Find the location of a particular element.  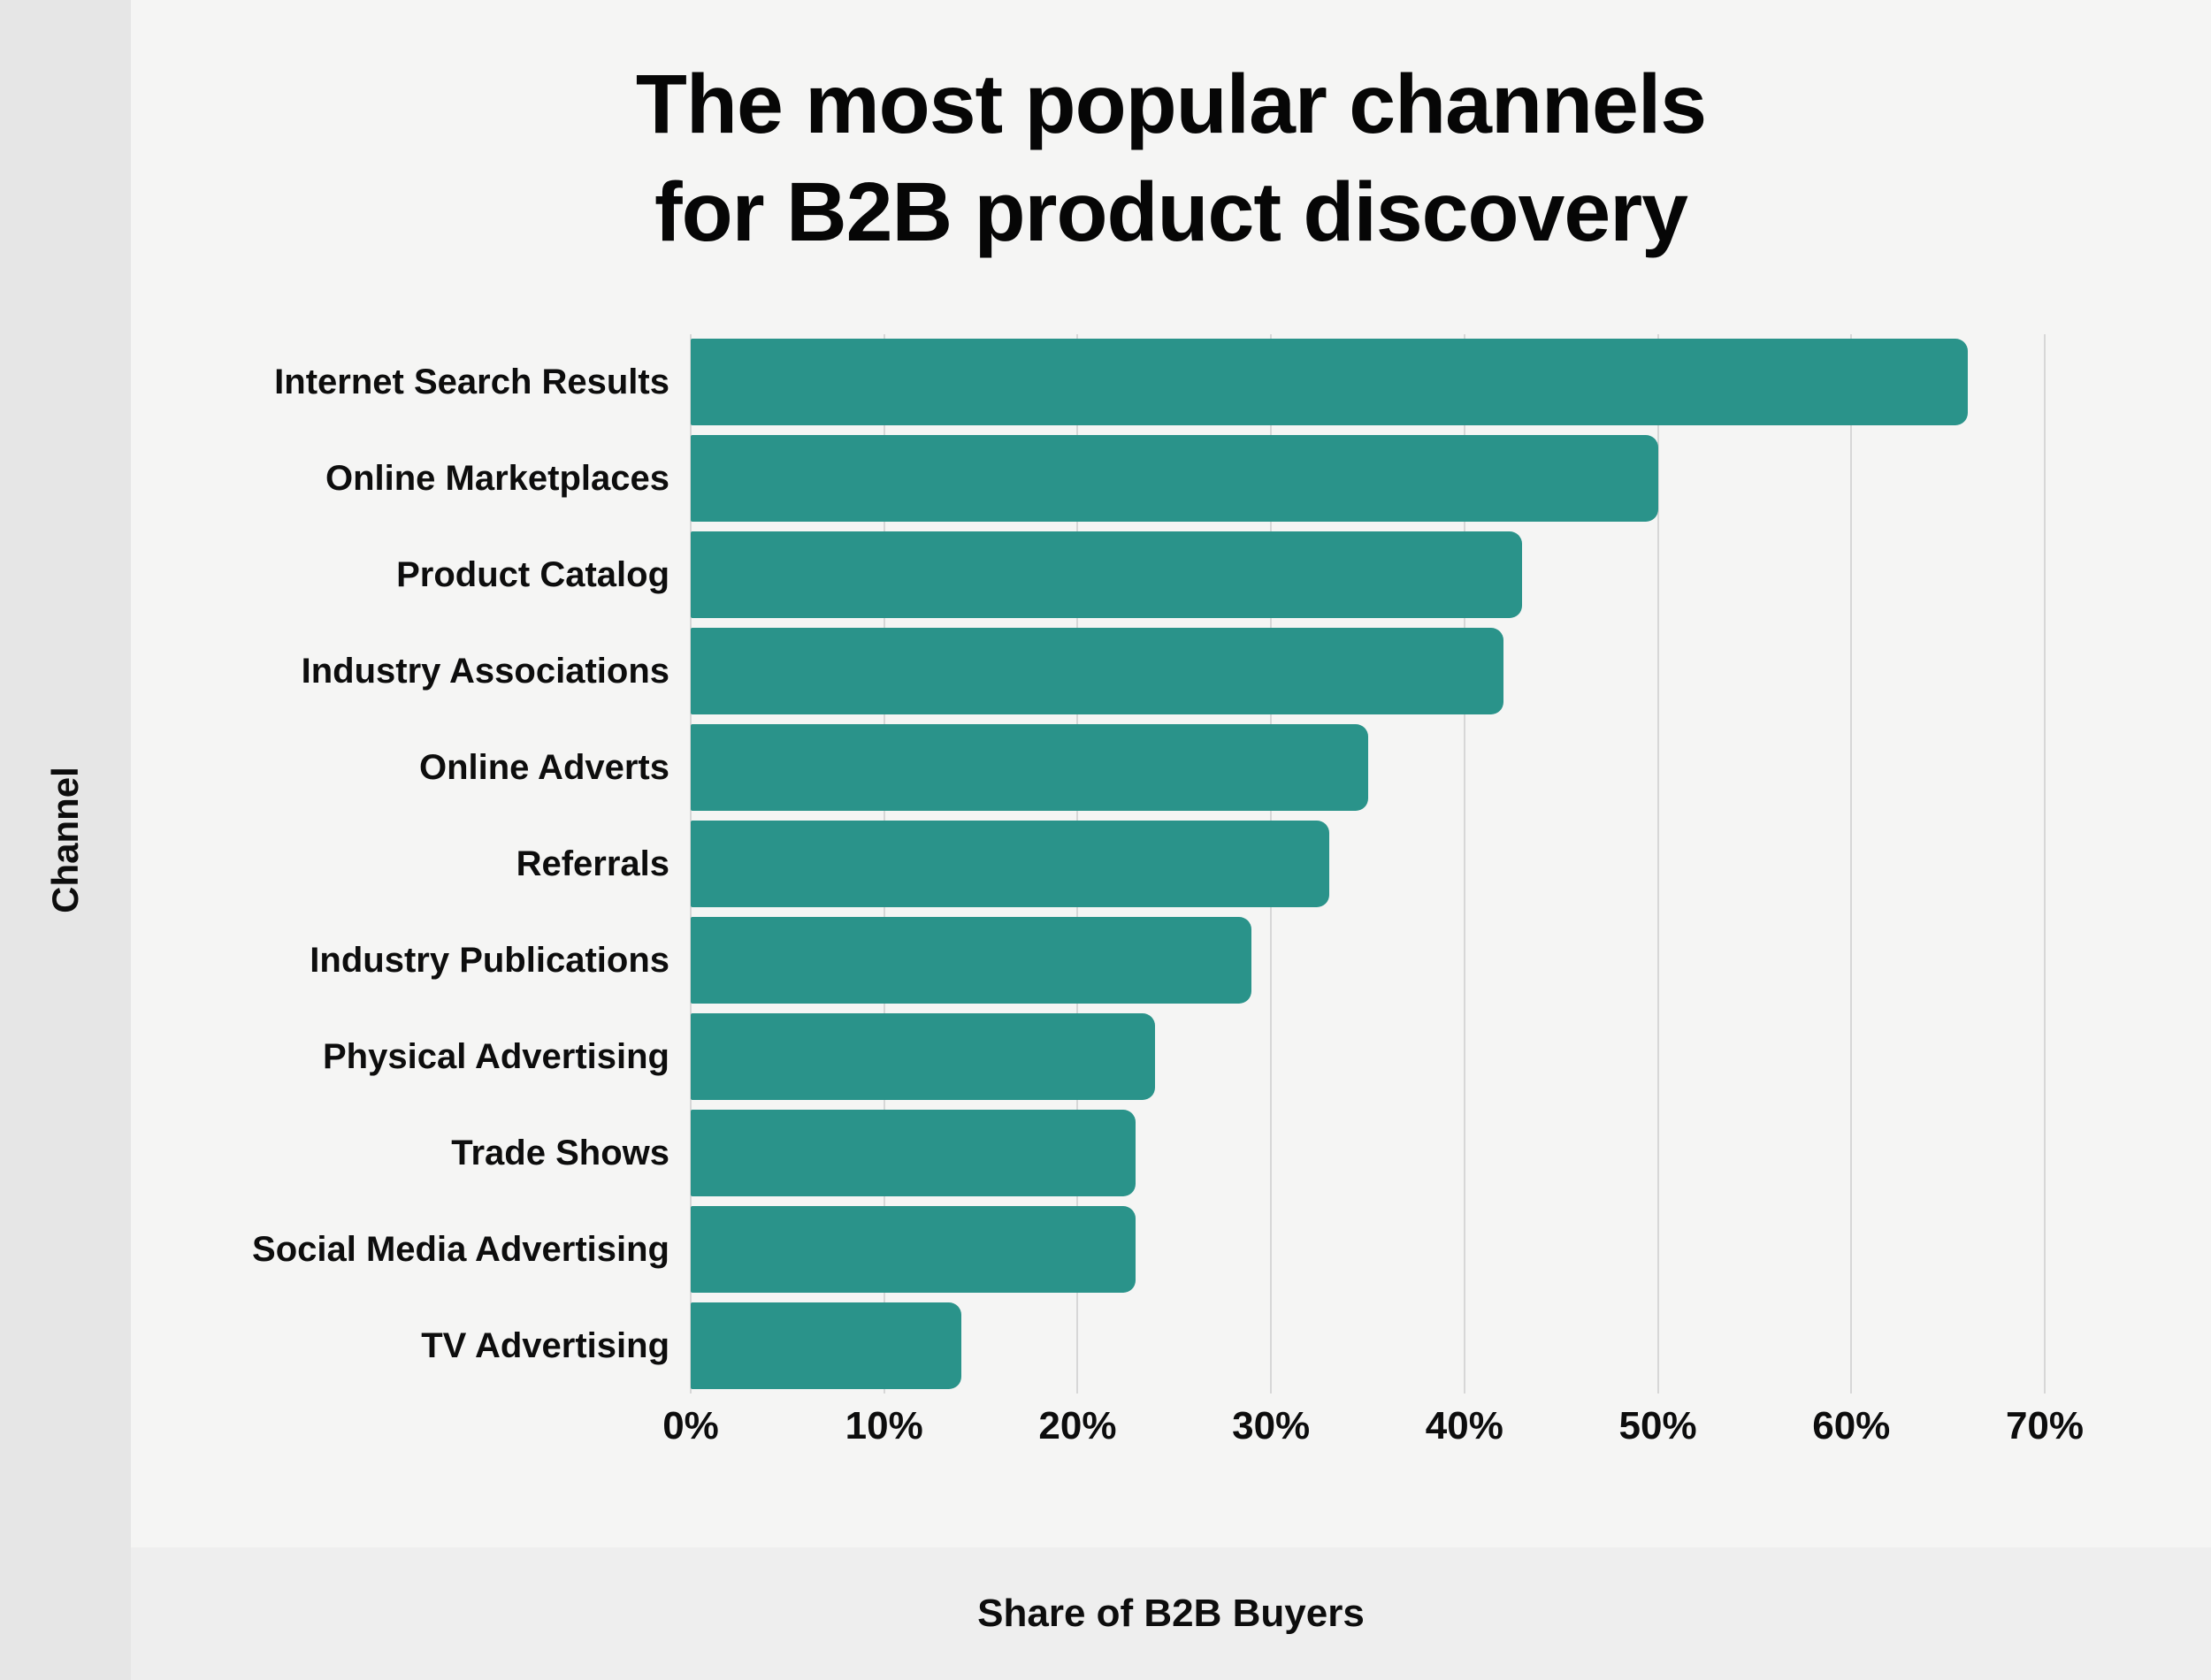

bar-row: Online Adverts is located at coordinates (1105, 767).